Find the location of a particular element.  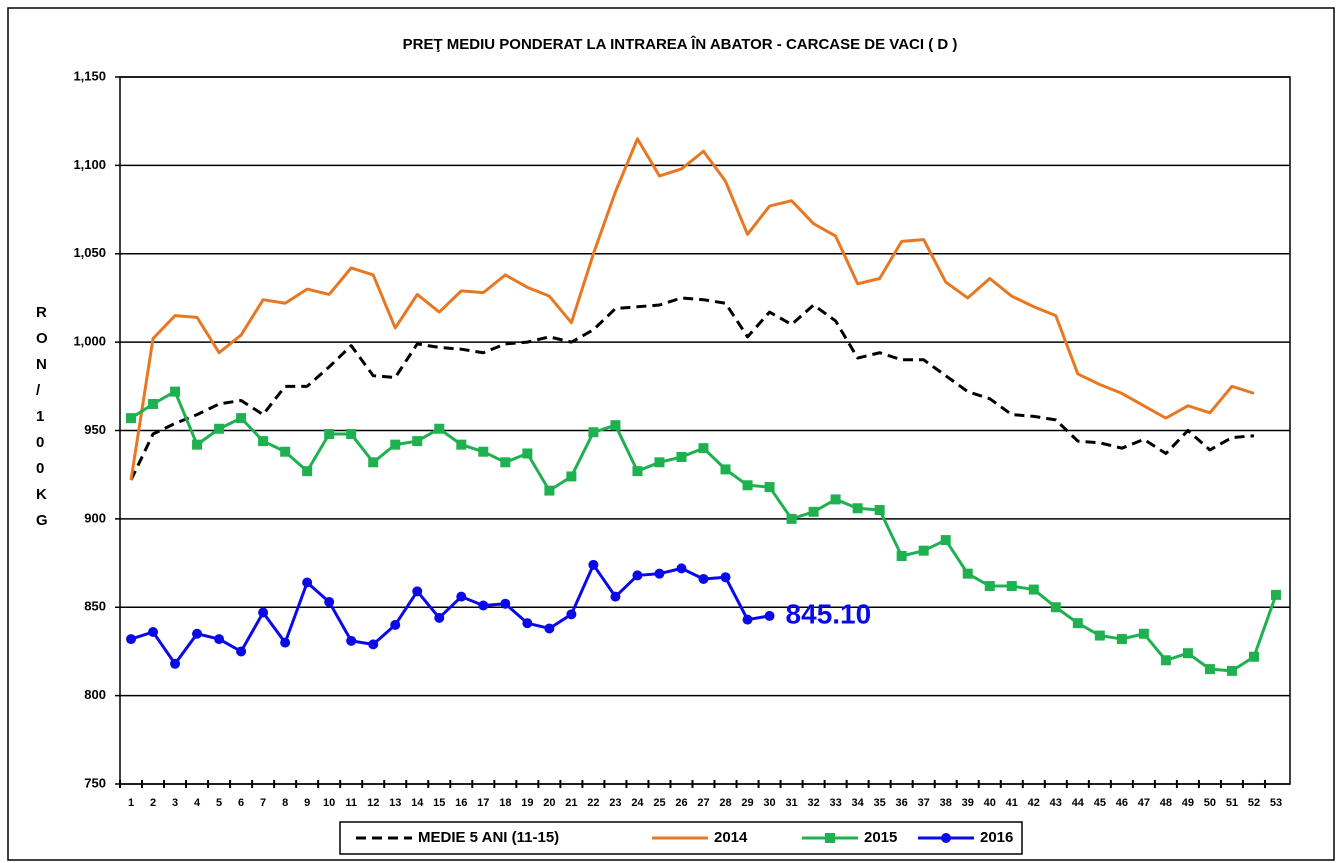

x-tick-label: 45 is located at coordinates (1100, 803).